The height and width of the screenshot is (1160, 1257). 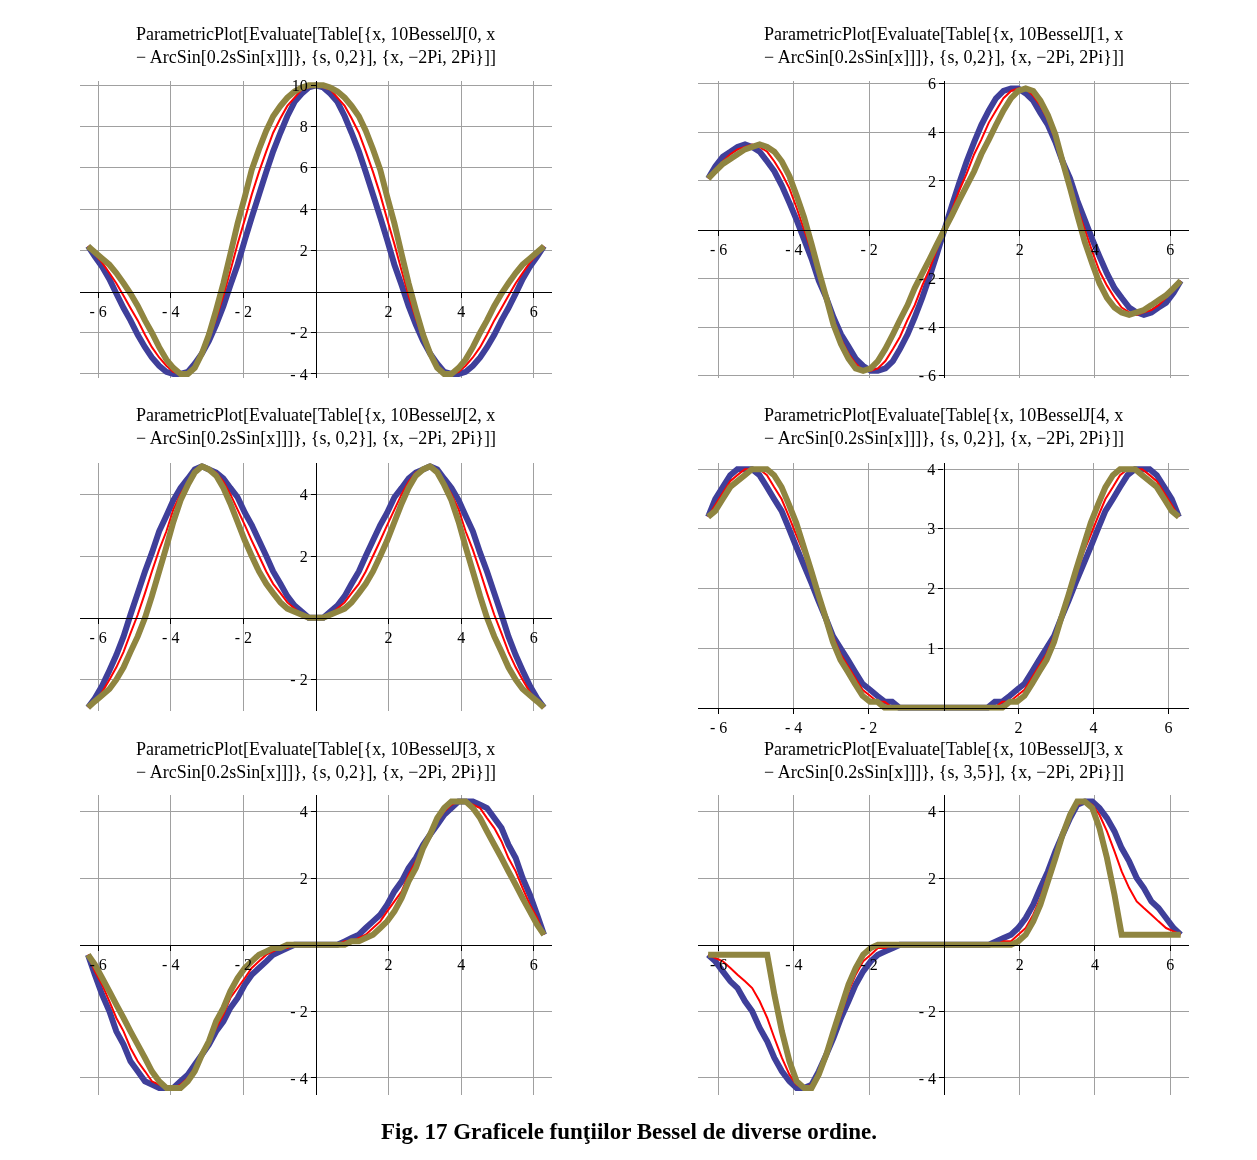 What do you see at coordinates (944, 427) in the screenshot?
I see `chart-title: ParametricPlot[Evaluate[Table[{x, 10BesselJ[4, x − ArcSin[0.2sSin[x]]]}, {s, 0,2}], {x, −2Pi, 2Pi}]]` at bounding box center [944, 427].